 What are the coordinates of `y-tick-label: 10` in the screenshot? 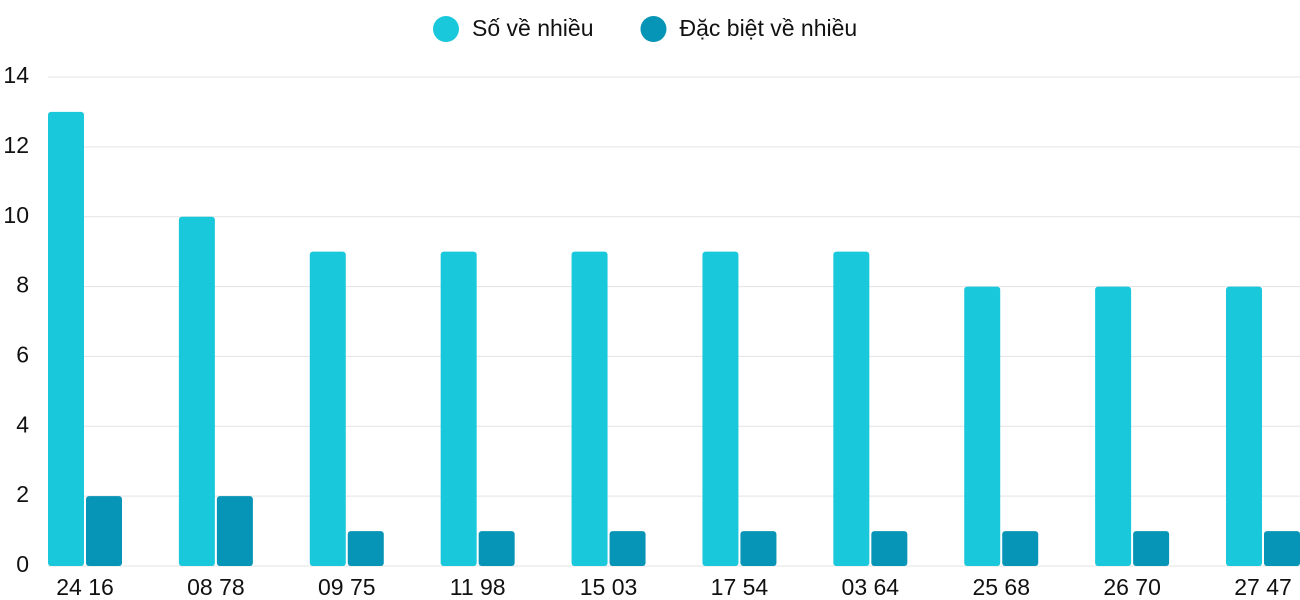 It's located at (16, 215).